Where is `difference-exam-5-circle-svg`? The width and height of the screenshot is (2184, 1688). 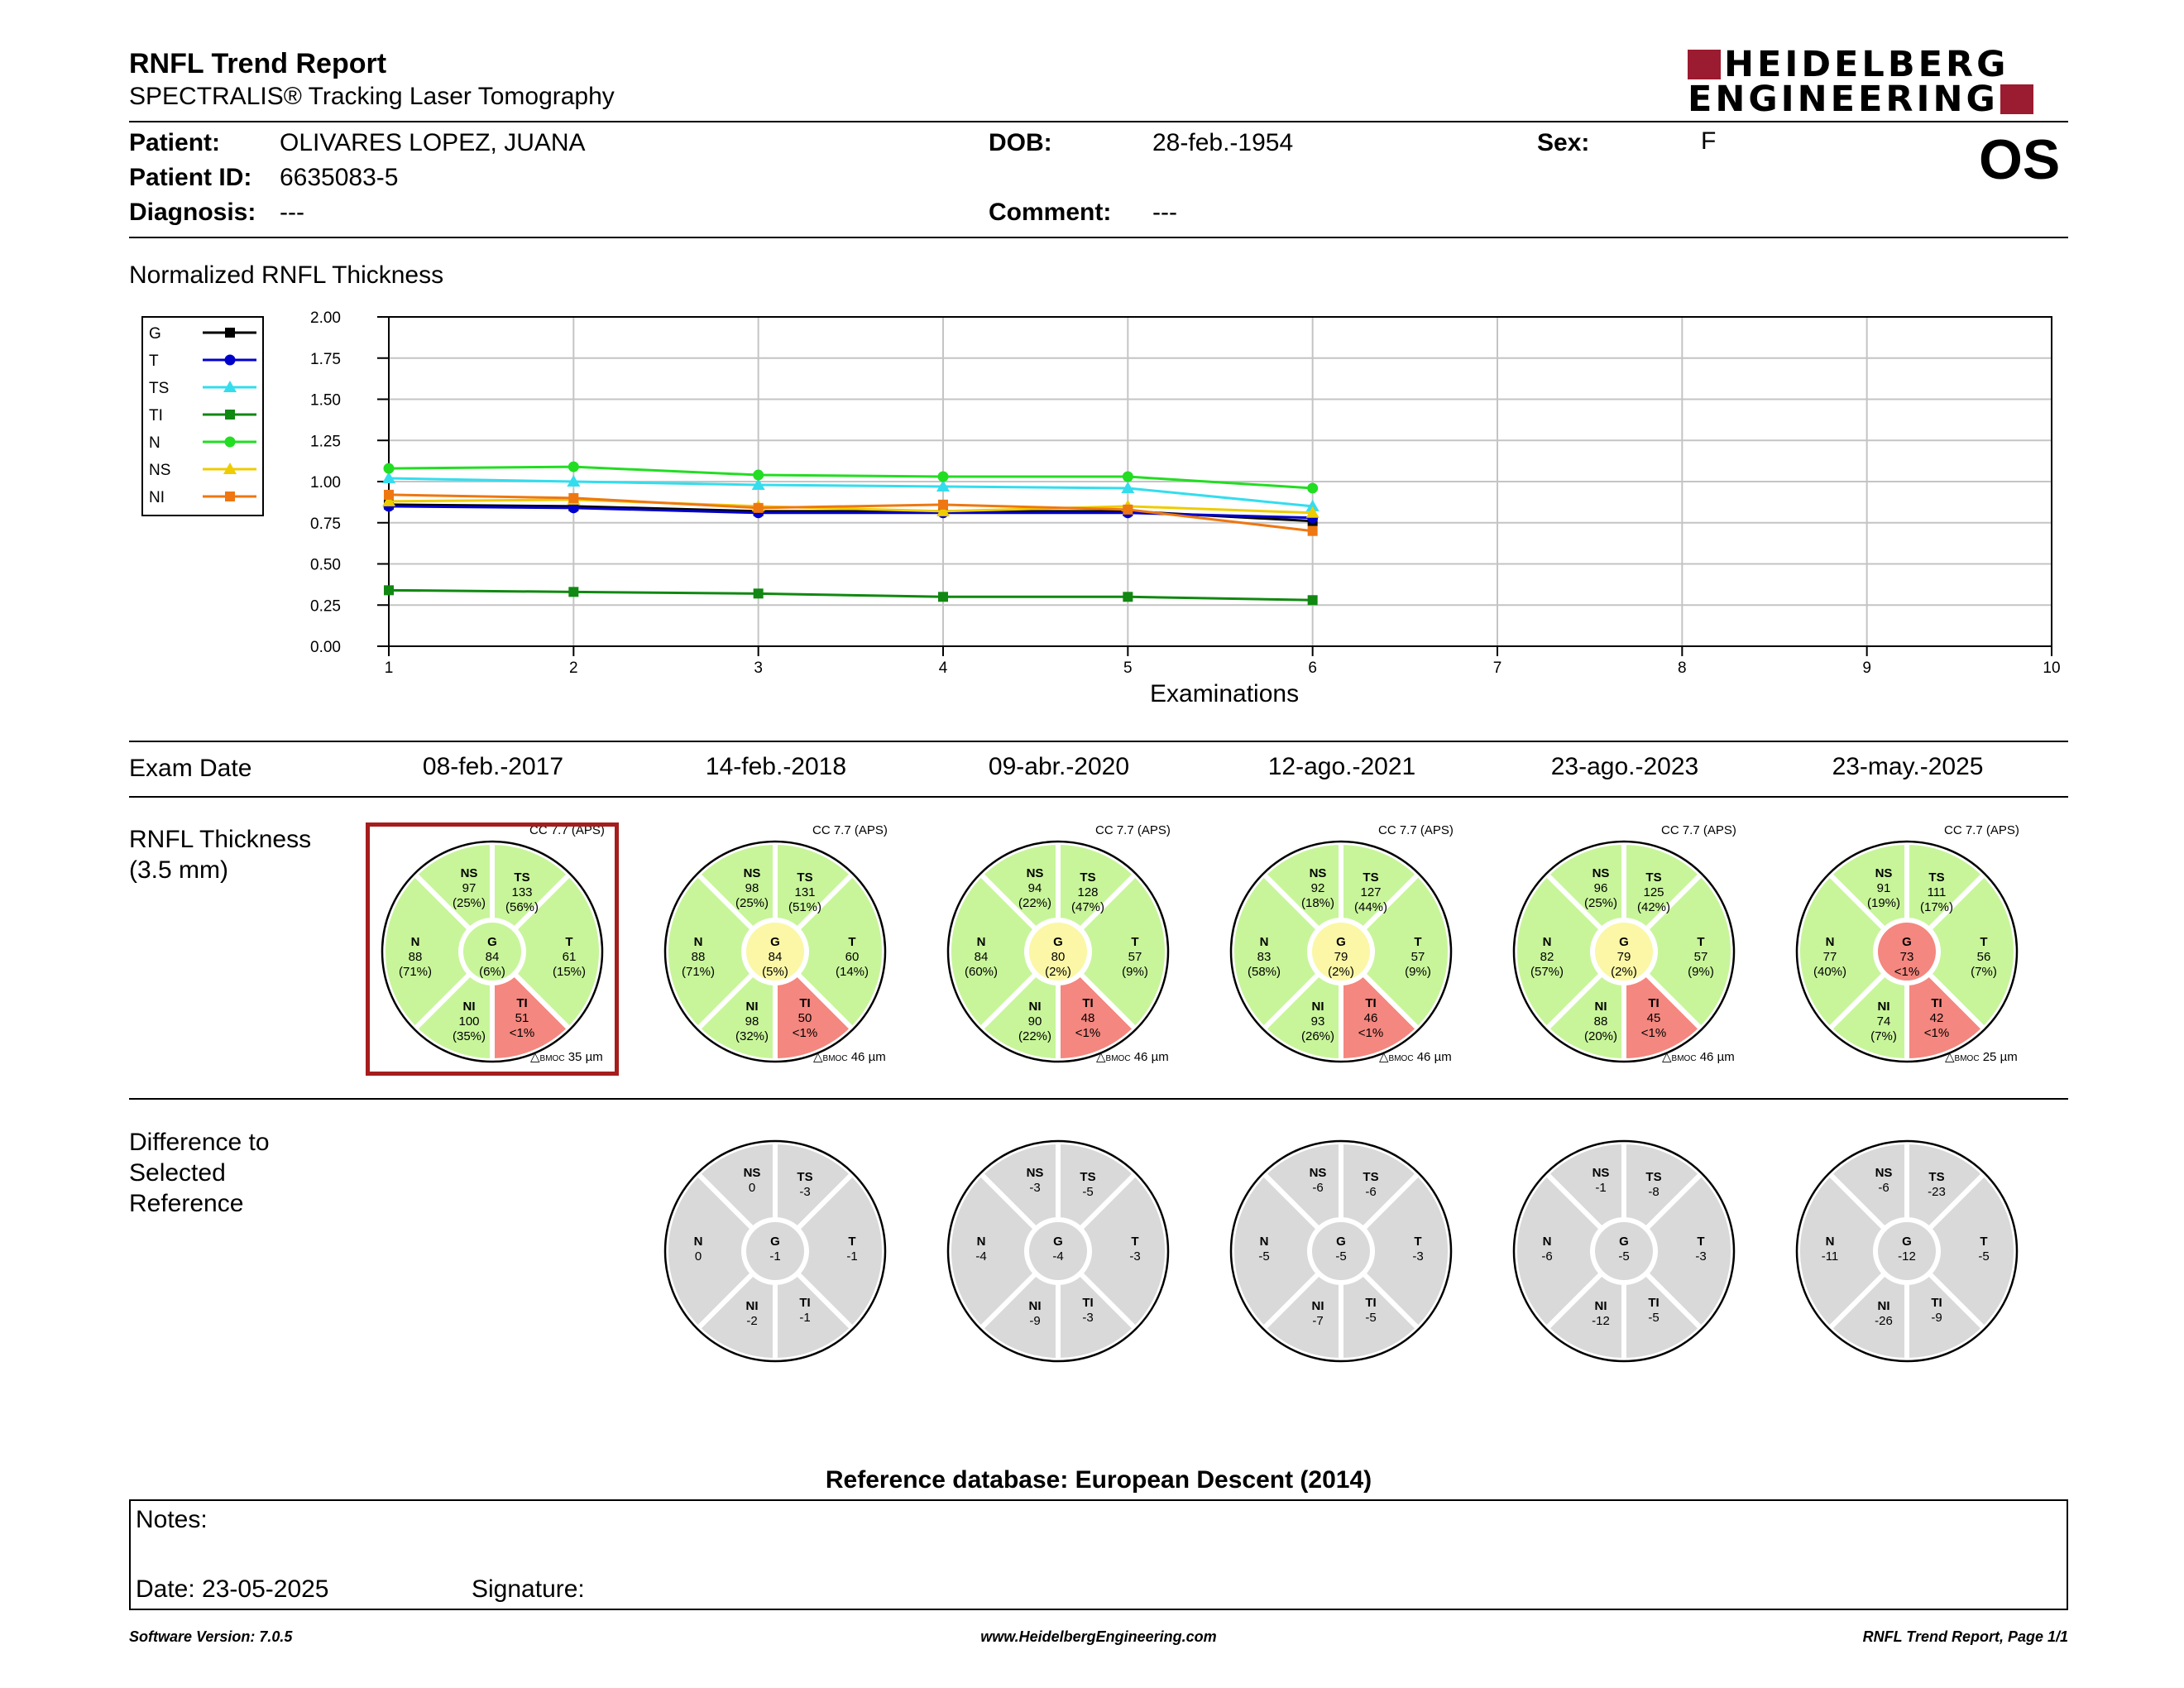 difference-exam-5-circle-svg is located at coordinates (1624, 1251).